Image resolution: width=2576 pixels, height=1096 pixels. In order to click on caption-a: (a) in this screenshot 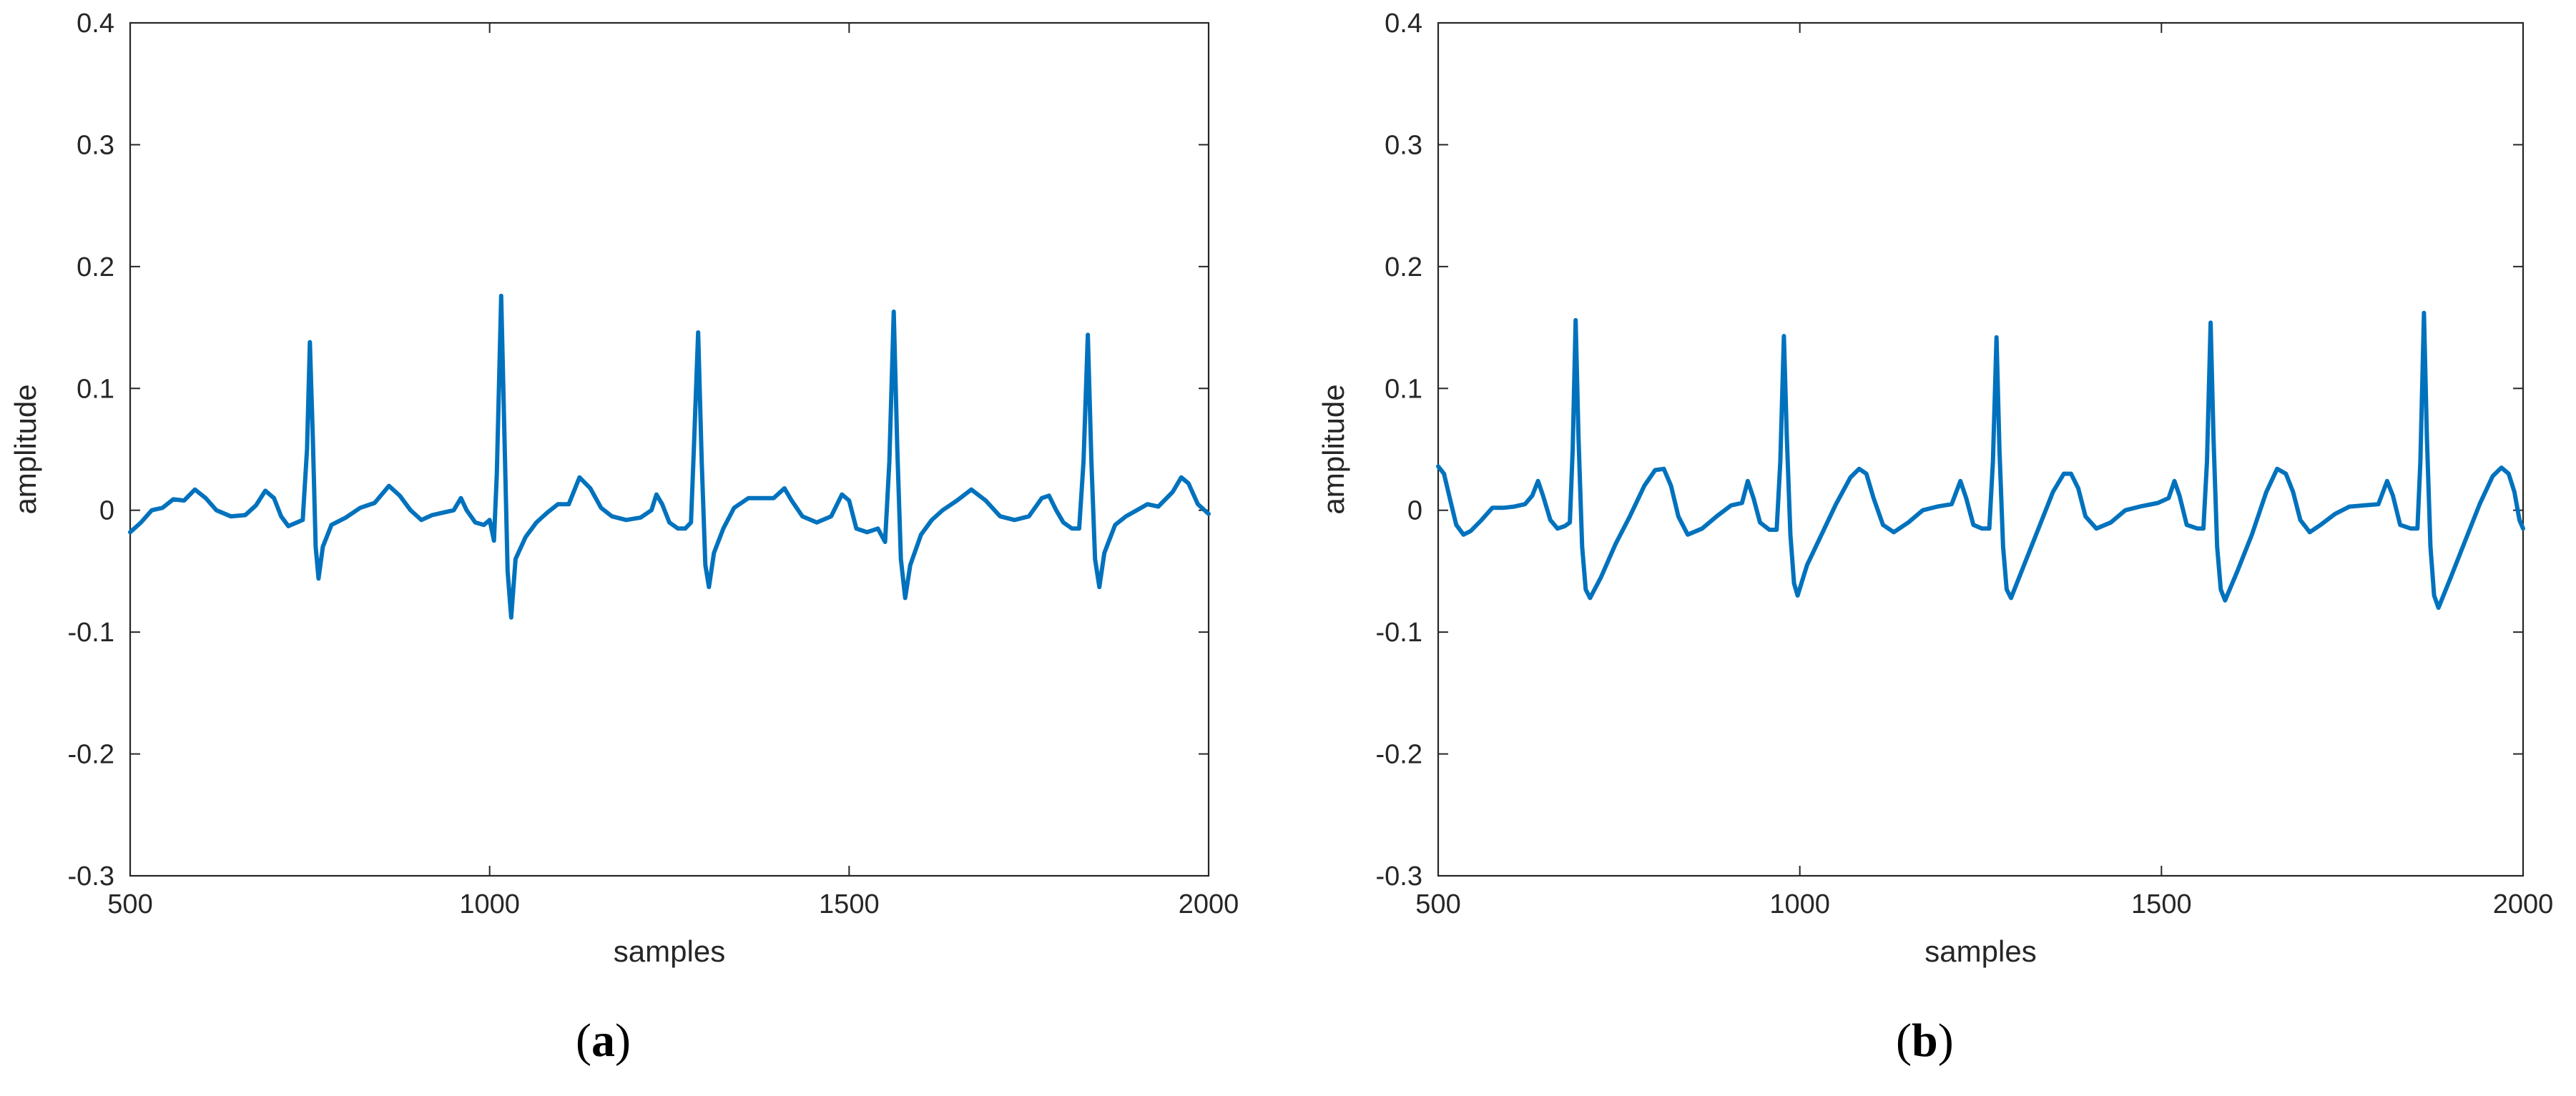, I will do `click(603, 1040)`.